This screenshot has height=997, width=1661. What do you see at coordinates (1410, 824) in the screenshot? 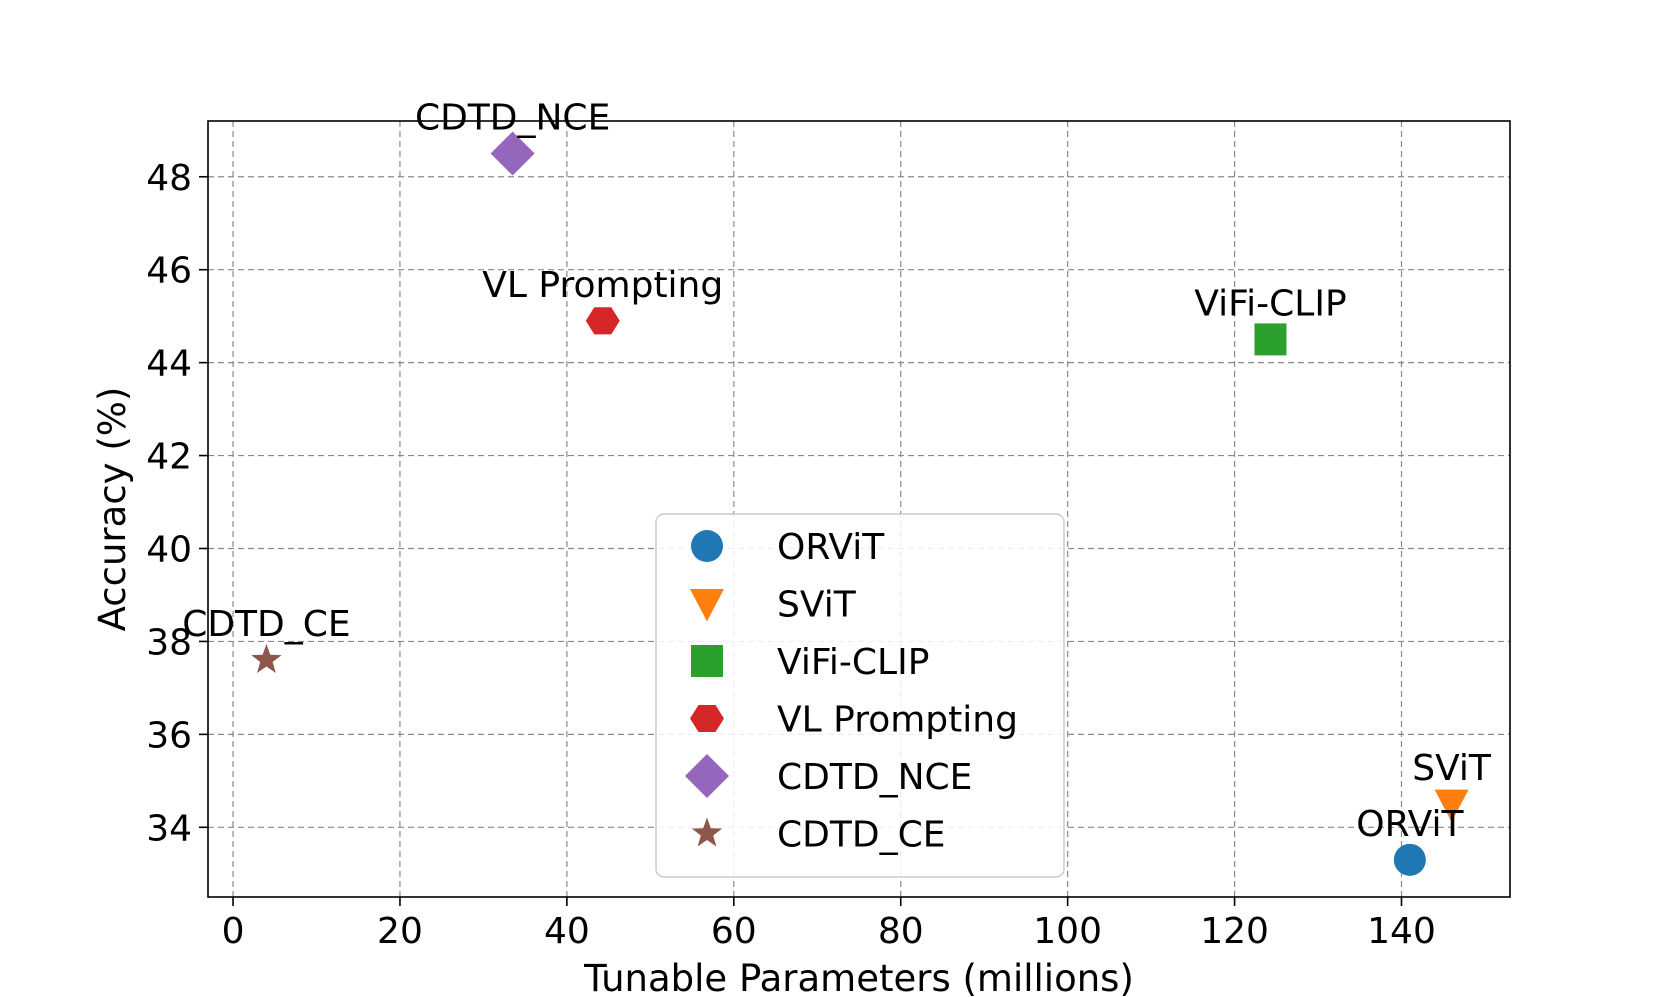
I see `point-label: ORViT` at bounding box center [1410, 824].